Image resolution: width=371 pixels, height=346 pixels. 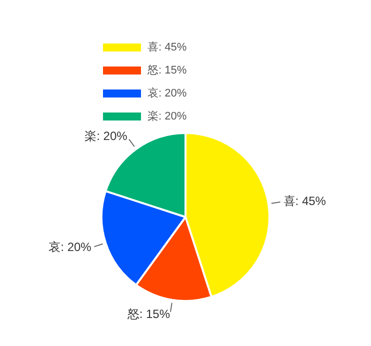 I want to click on slice-label: 哀: 20%, so click(x=70, y=247).